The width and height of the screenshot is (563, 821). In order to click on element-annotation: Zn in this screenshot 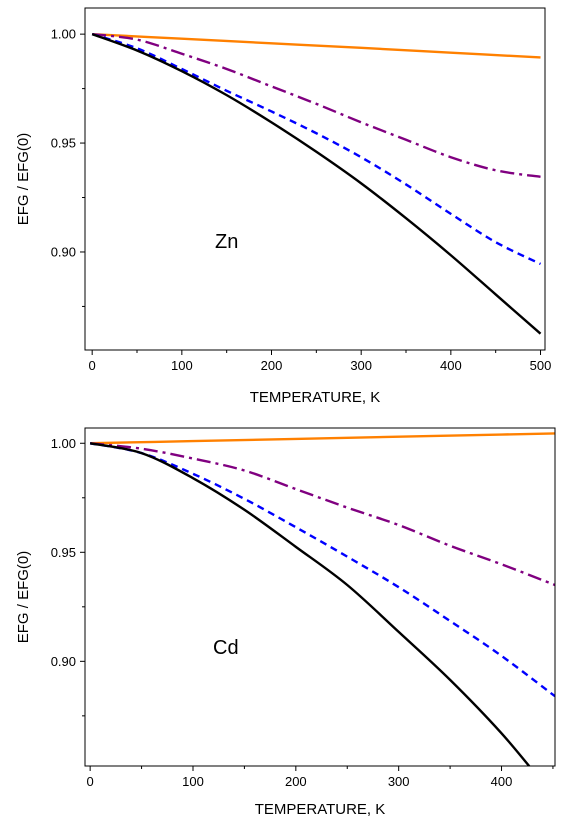, I will do `click(226, 242)`.